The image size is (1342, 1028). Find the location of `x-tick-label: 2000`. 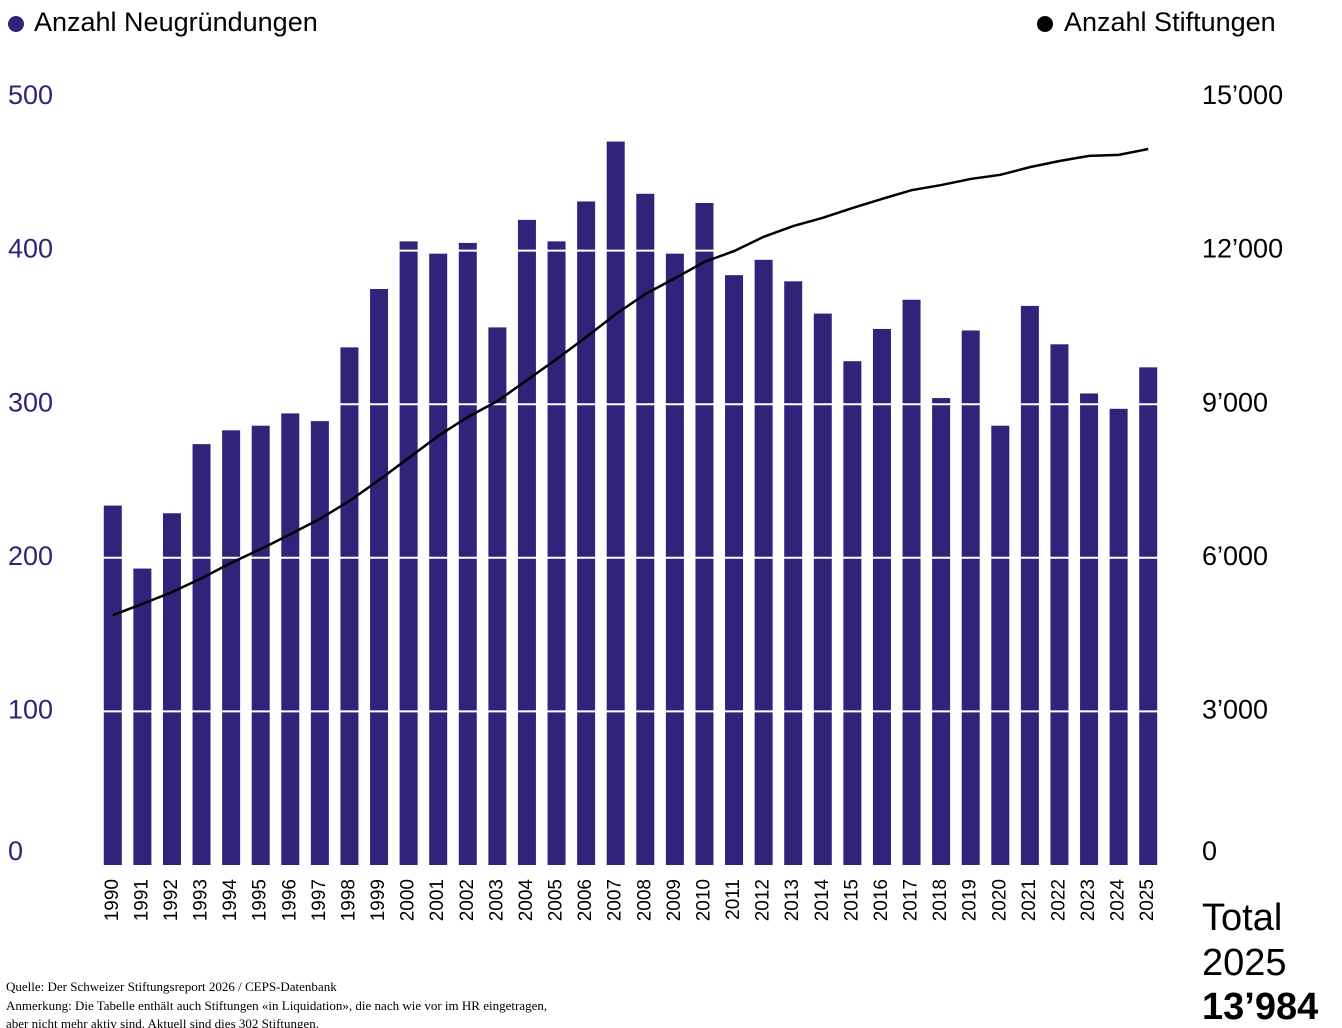

x-tick-label: 2000 is located at coordinates (408, 900).